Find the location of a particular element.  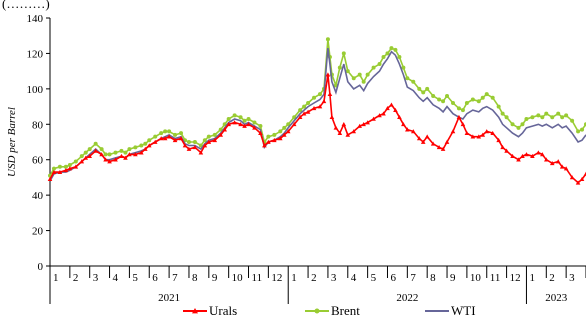

y-tick-label: 120 is located at coordinates (35, 54).